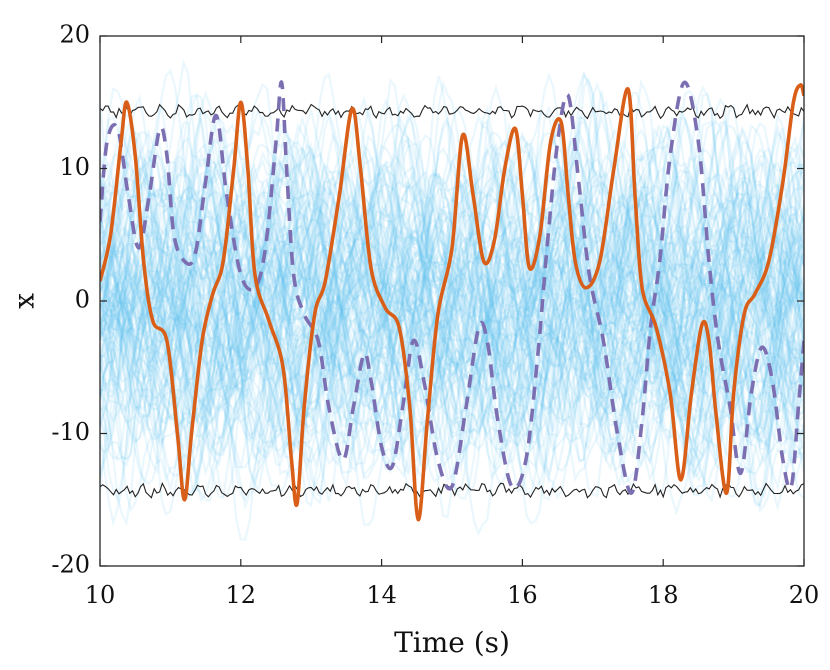 The image size is (830, 670). What do you see at coordinates (381, 595) in the screenshot?
I see `x-tick-label: 14` at bounding box center [381, 595].